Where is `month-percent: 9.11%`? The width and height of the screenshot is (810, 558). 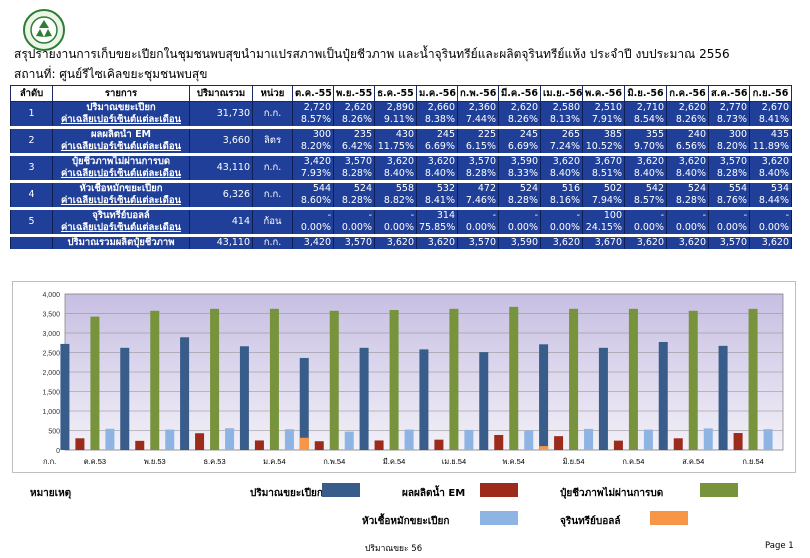
month-percent: 9.11% is located at coordinates (395, 120).